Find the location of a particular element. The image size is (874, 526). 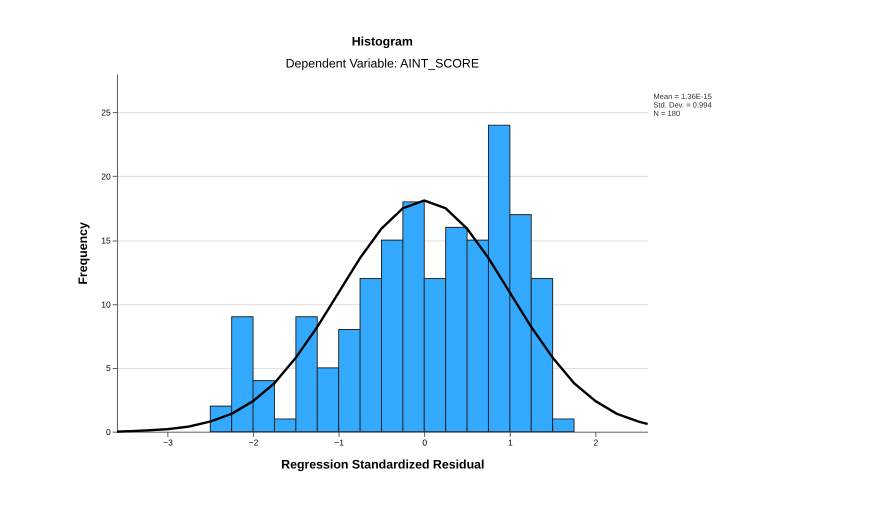

x-tick-label: 1 is located at coordinates (510, 442).